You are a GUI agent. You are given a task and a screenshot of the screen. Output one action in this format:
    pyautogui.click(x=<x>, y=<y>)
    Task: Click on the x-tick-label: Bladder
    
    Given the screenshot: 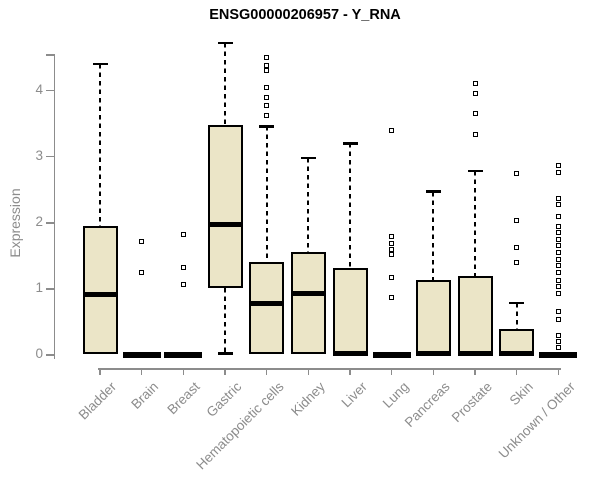 What is the action you would take?
    pyautogui.click(x=98, y=401)
    